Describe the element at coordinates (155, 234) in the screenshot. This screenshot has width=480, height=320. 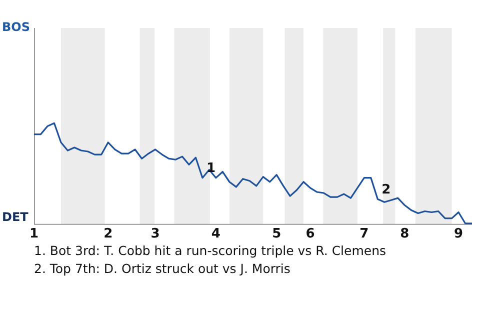
I see `x-tick-label: 3` at that location.